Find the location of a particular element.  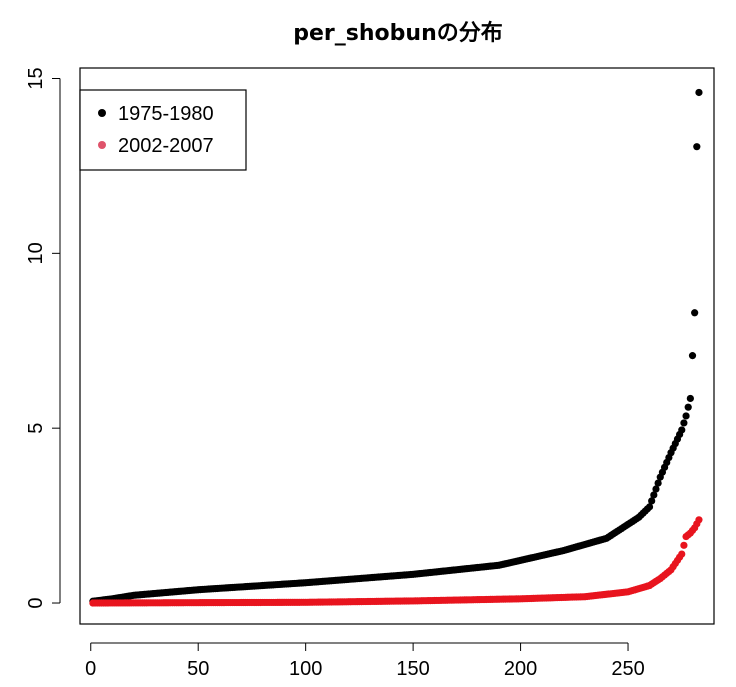

y-tick-label: 15 is located at coordinates (36, 78).